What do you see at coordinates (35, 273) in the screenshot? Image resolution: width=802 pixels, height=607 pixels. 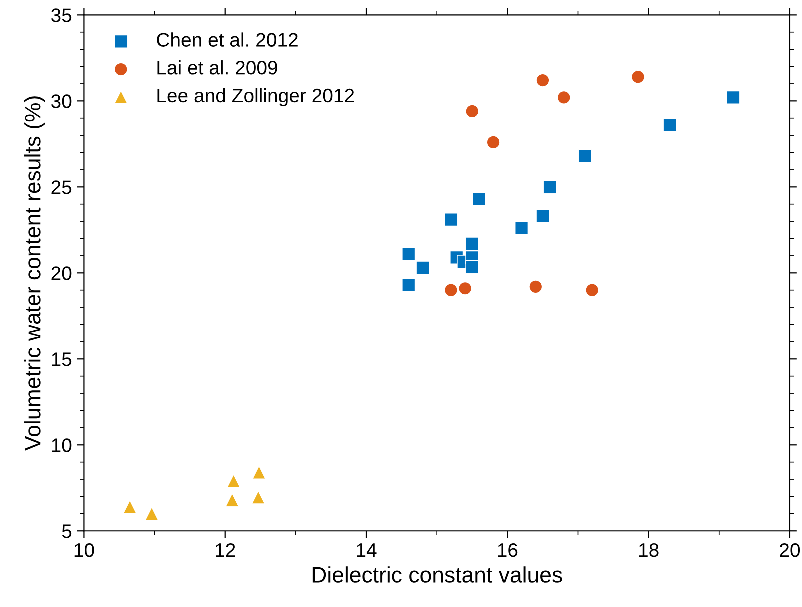 I see `y-axis-title: Volumetric water content results (%)` at bounding box center [35, 273].